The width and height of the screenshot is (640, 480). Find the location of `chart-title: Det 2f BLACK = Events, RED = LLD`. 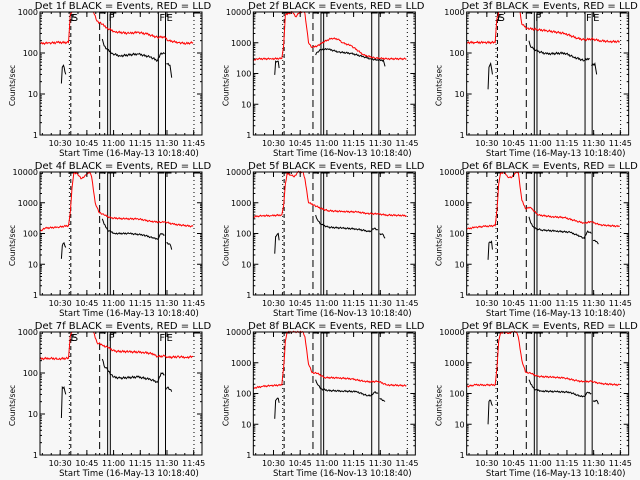

chart-title: Det 2f BLACK = Events, RED = LLD is located at coordinates (336, 6).